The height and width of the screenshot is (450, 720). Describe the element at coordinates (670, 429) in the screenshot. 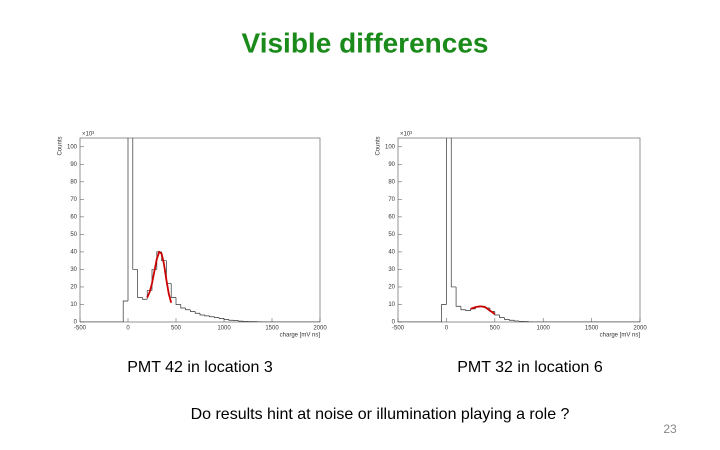

I see `page-number: 23` at that location.